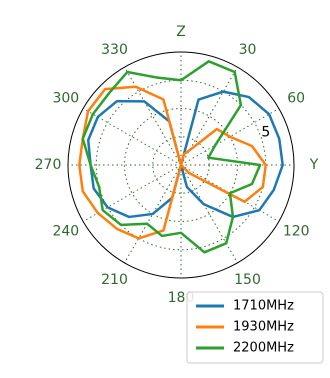 The height and width of the screenshot is (378, 330). I want to click on angle-tick-label: Z, so click(181, 32).